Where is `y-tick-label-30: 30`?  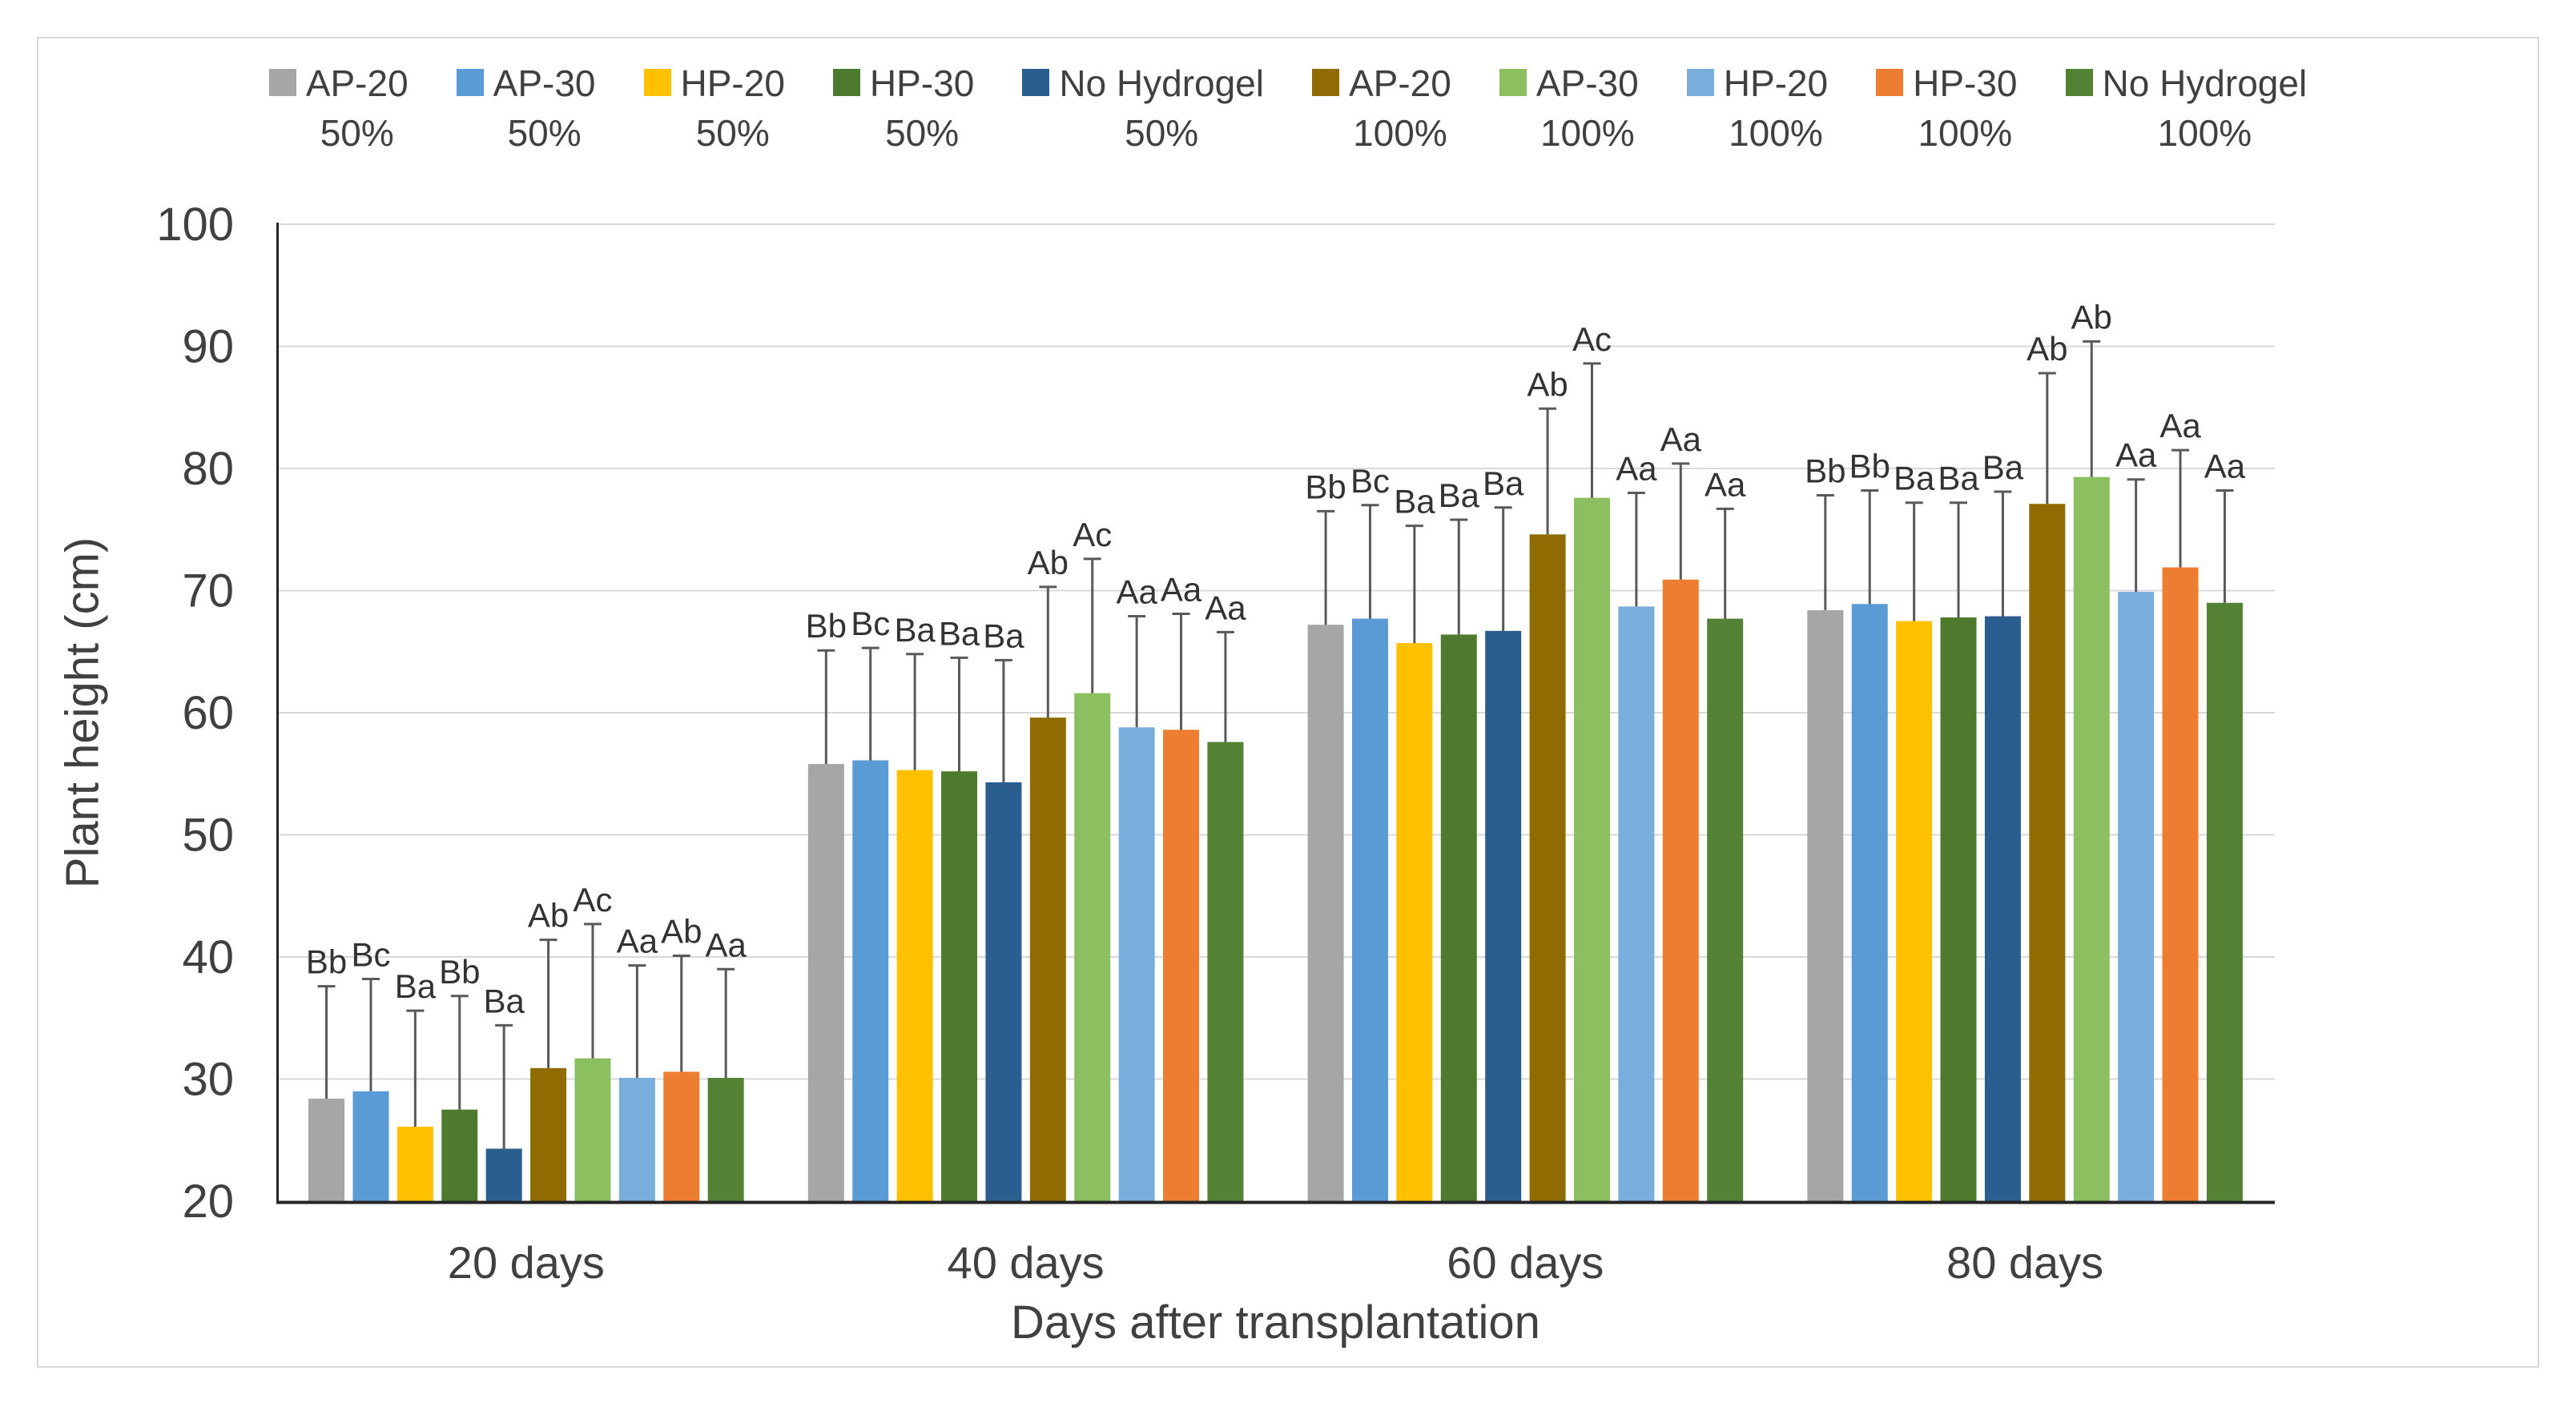 y-tick-label-30: 30 is located at coordinates (208, 1080).